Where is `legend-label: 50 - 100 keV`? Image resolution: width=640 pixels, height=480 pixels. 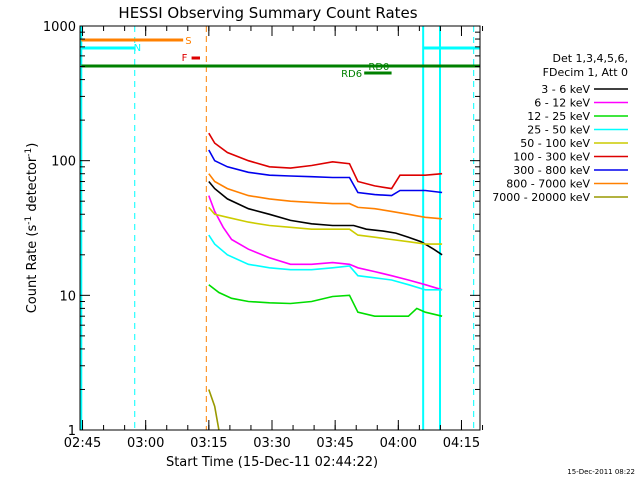
legend-label: 50 - 100 keV is located at coordinates (555, 143).